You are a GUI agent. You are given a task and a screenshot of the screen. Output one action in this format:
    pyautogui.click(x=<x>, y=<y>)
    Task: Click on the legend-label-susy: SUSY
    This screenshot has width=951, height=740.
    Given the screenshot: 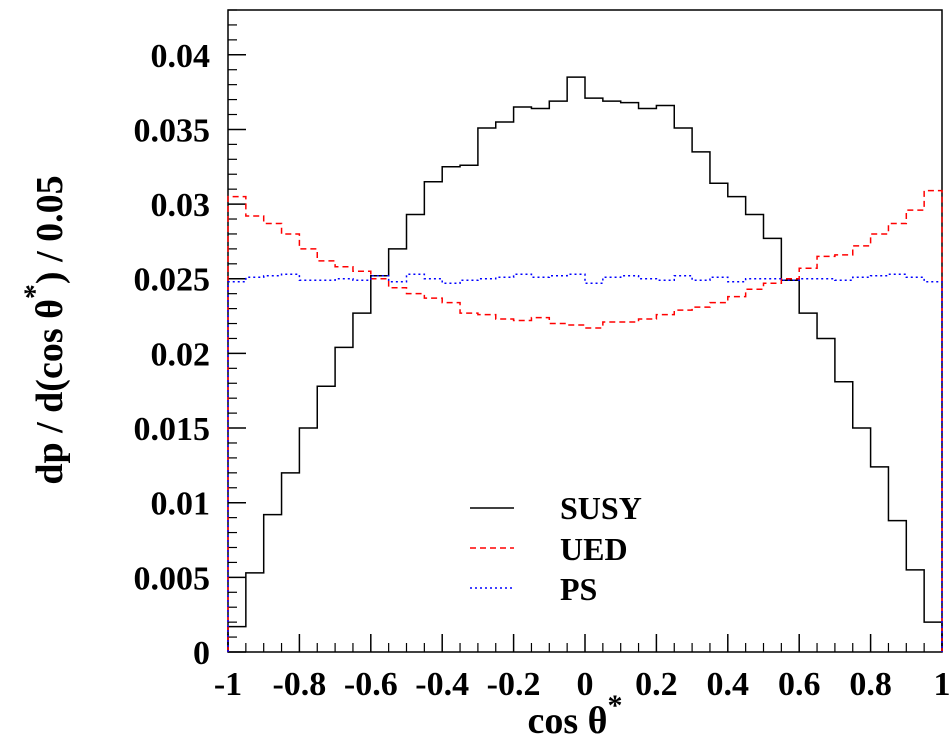 What is the action you would take?
    pyautogui.click(x=601, y=508)
    